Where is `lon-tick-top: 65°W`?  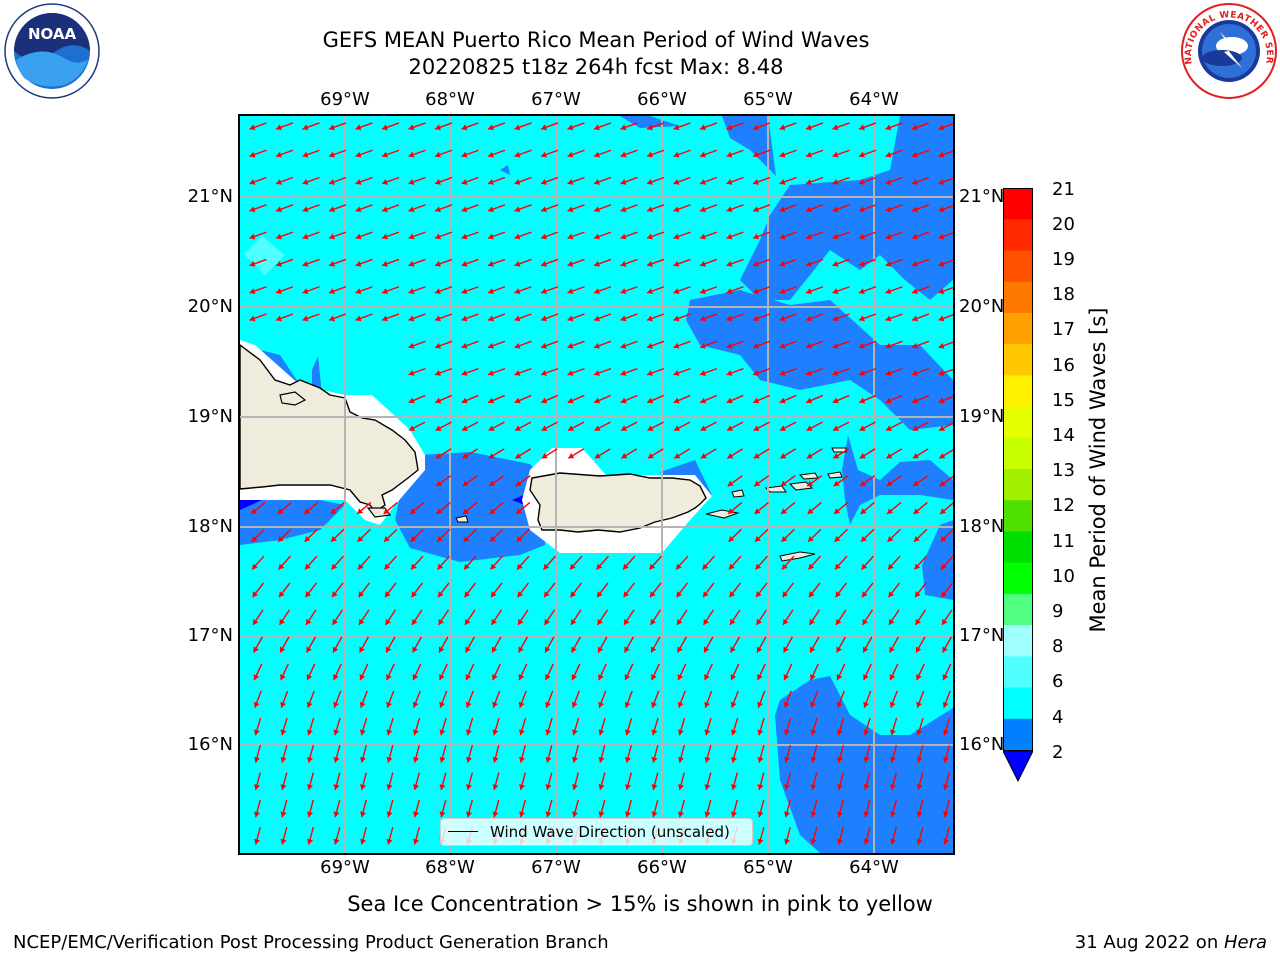
lon-tick-top: 65°W is located at coordinates (768, 99).